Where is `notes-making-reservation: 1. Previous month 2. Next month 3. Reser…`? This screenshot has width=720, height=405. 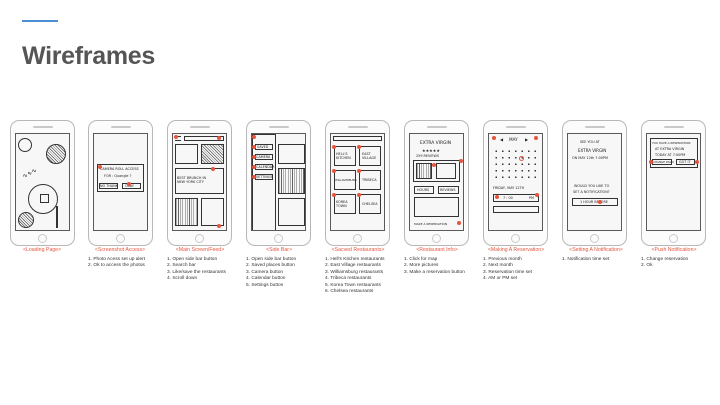
notes-making-reservation: 1. Previous month 2. Next month 3. Reser… is located at coordinates (507, 270).